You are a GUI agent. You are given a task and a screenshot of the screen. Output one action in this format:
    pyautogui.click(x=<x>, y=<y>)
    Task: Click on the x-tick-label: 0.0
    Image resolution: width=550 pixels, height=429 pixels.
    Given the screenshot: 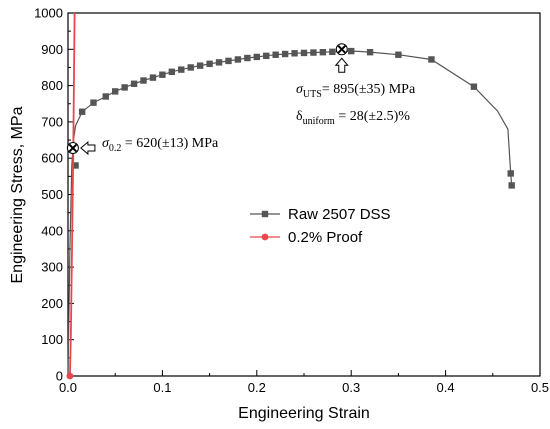 What is the action you would take?
    pyautogui.click(x=68, y=387)
    